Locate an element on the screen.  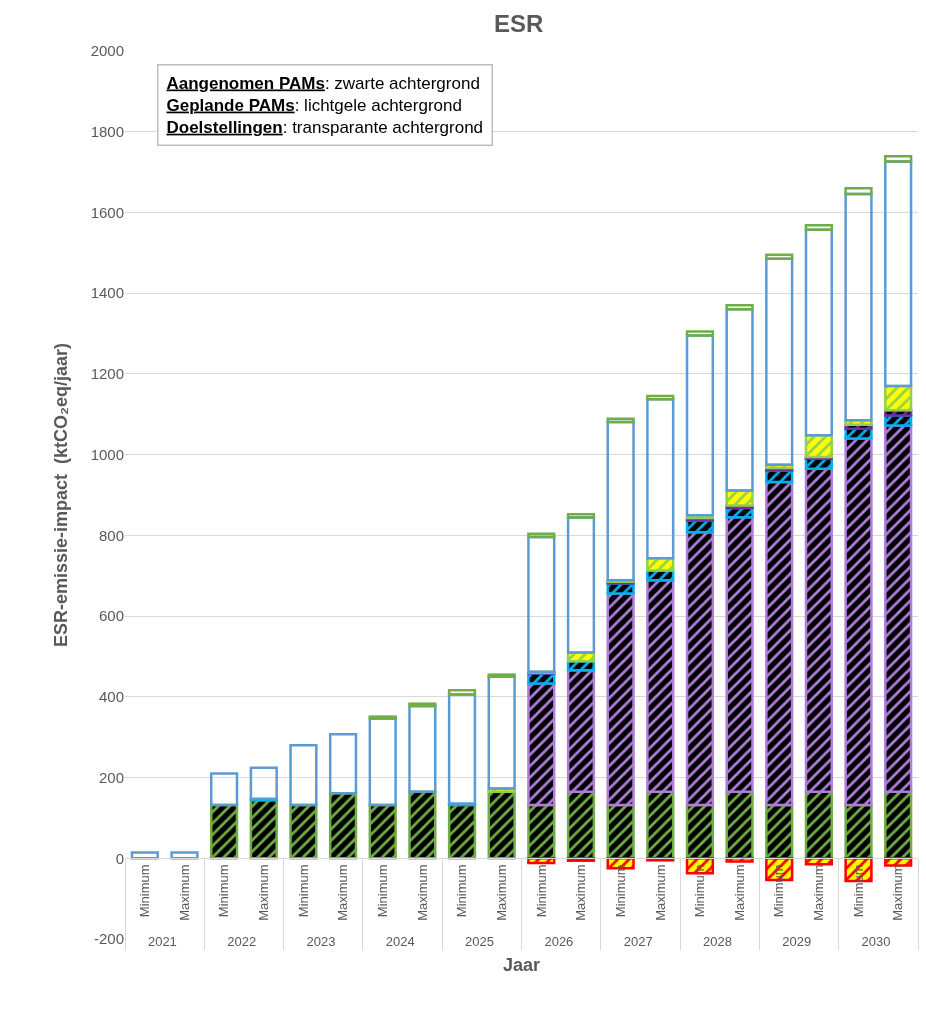
annotation: Geplande PAMs: lichtgele achtergrond is located at coordinates (314, 105).